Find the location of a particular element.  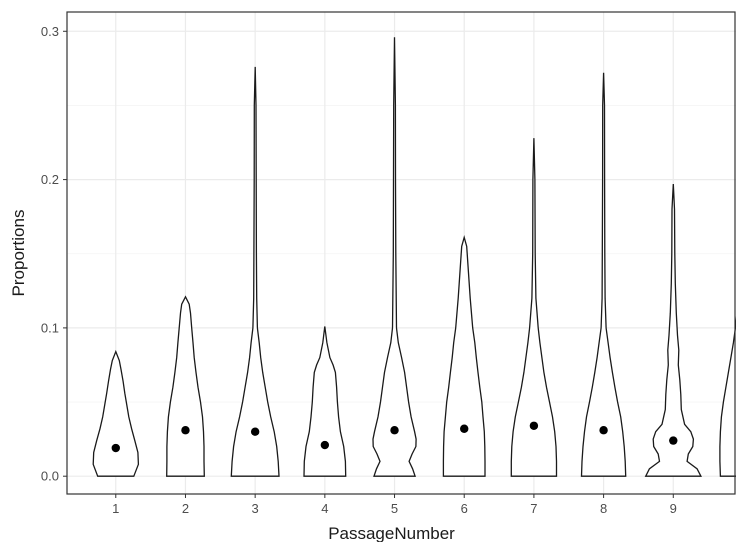

x-tick-label: 2 is located at coordinates (185, 508).